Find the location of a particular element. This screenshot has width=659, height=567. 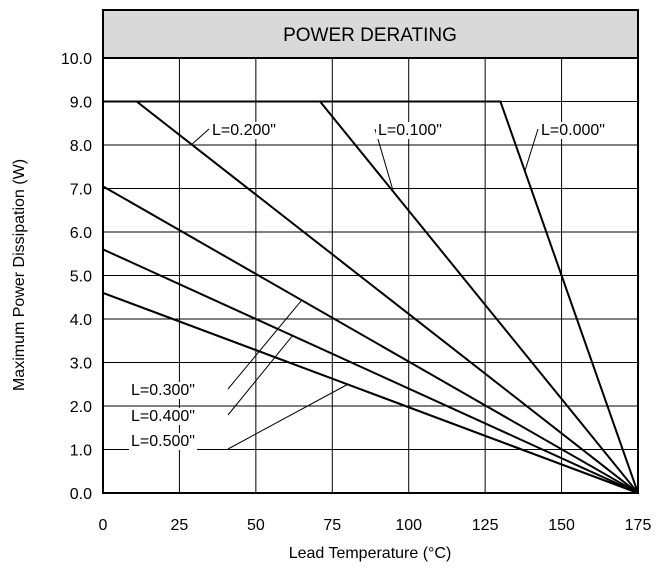

series-label: L=0.400" is located at coordinates (163, 416).